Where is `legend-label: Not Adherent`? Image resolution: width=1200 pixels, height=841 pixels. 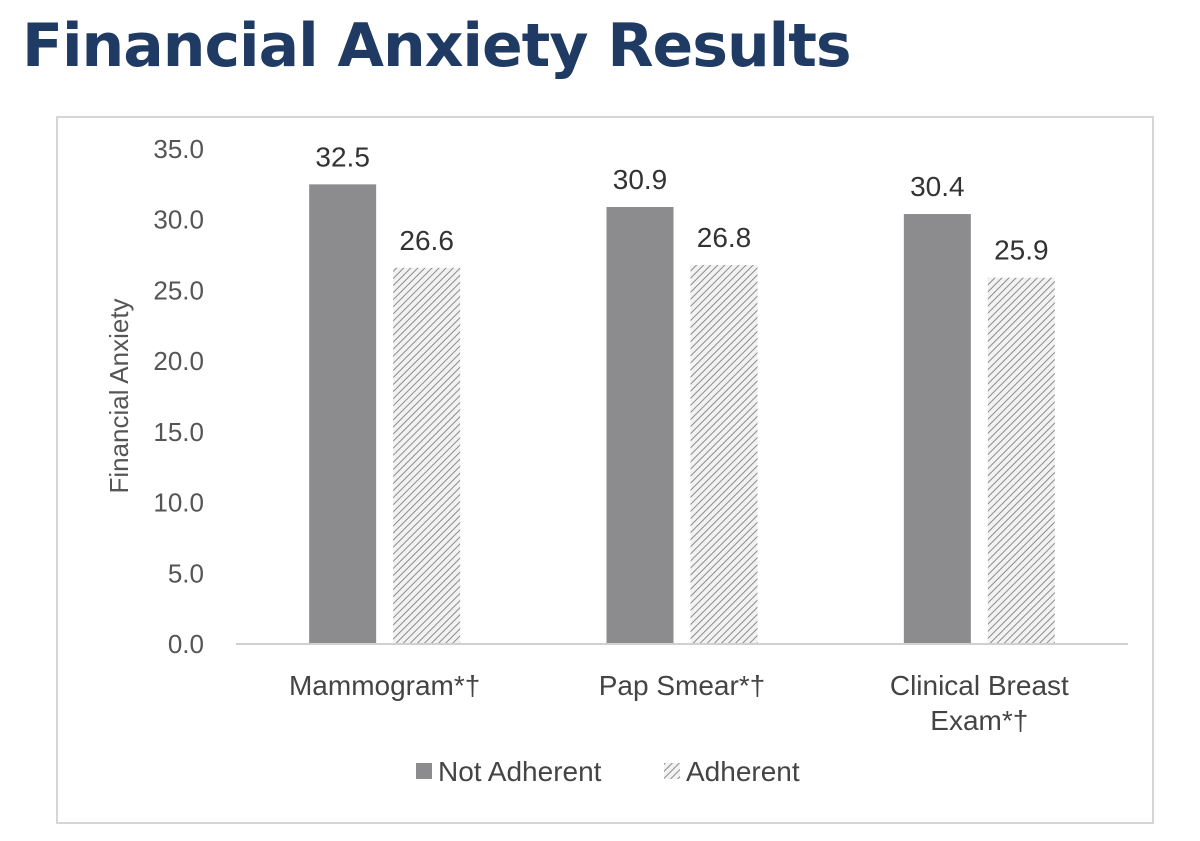
legend-label: Not Adherent is located at coordinates (520, 771).